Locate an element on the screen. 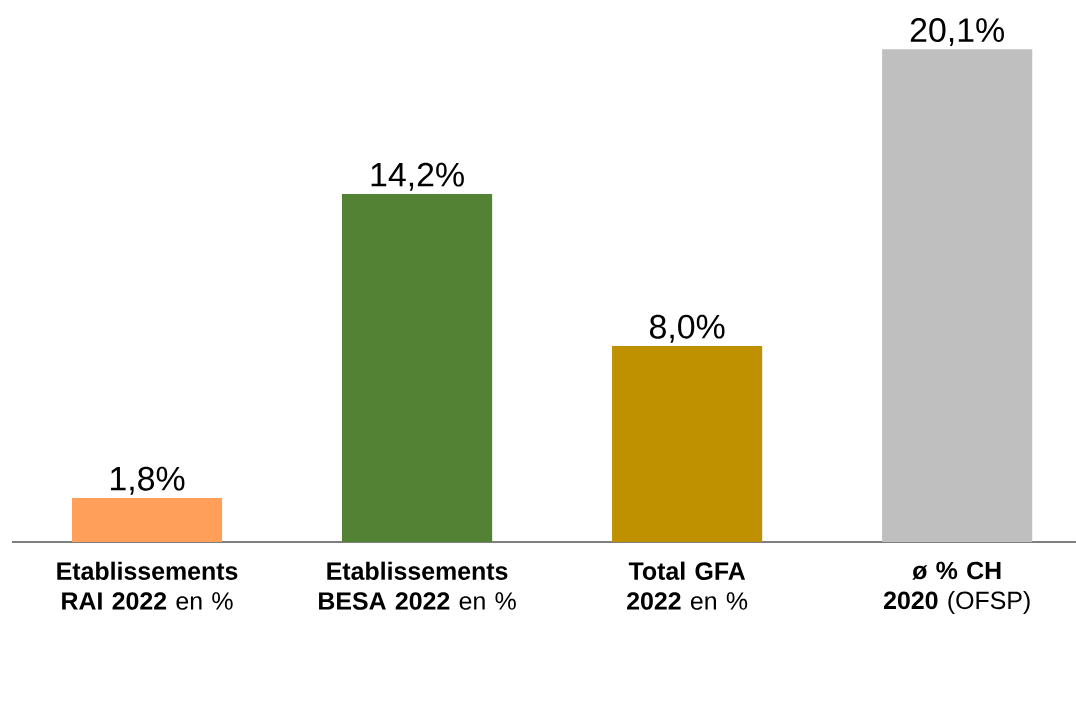 The width and height of the screenshot is (1076, 706). data-label: 20,1% is located at coordinates (957, 32).